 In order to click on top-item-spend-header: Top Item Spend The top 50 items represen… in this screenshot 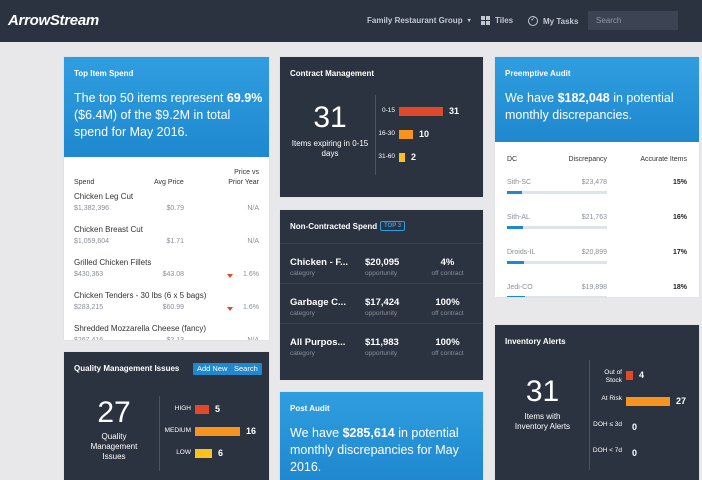, I will do `click(166, 107)`.